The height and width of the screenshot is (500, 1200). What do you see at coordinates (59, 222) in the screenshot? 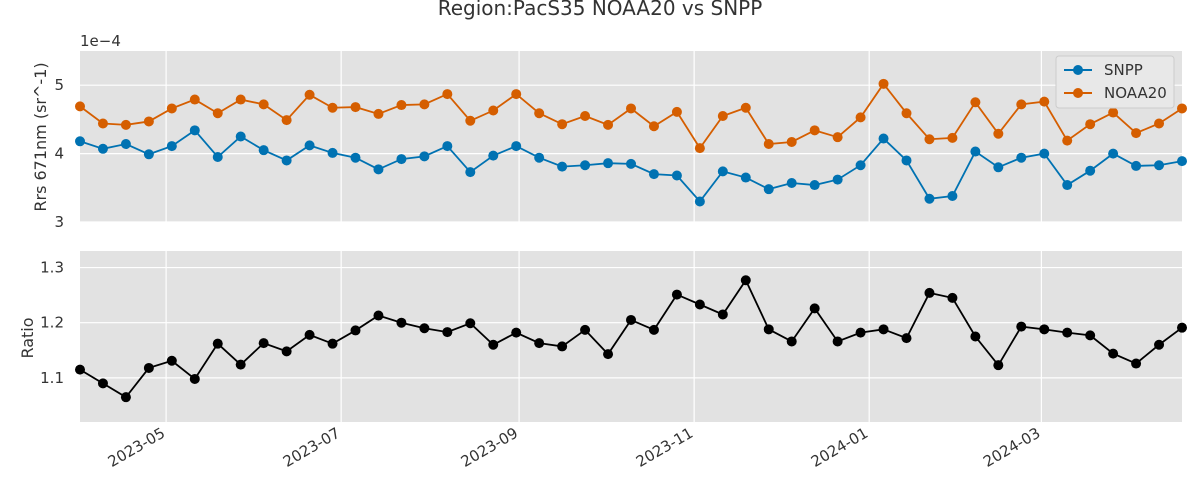
I see `top-ytick-3: 3` at bounding box center [59, 222].